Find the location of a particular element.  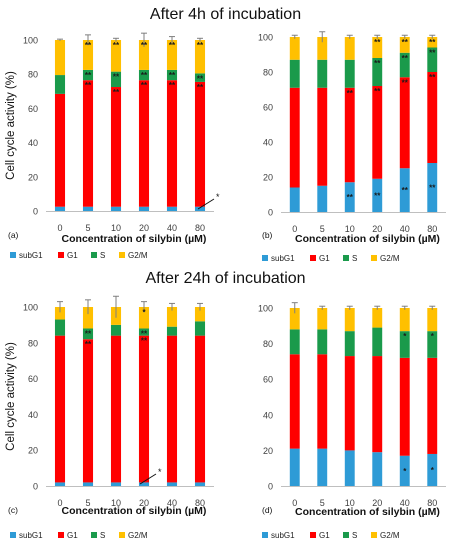

annotation-line is located at coordinates (206, 204).